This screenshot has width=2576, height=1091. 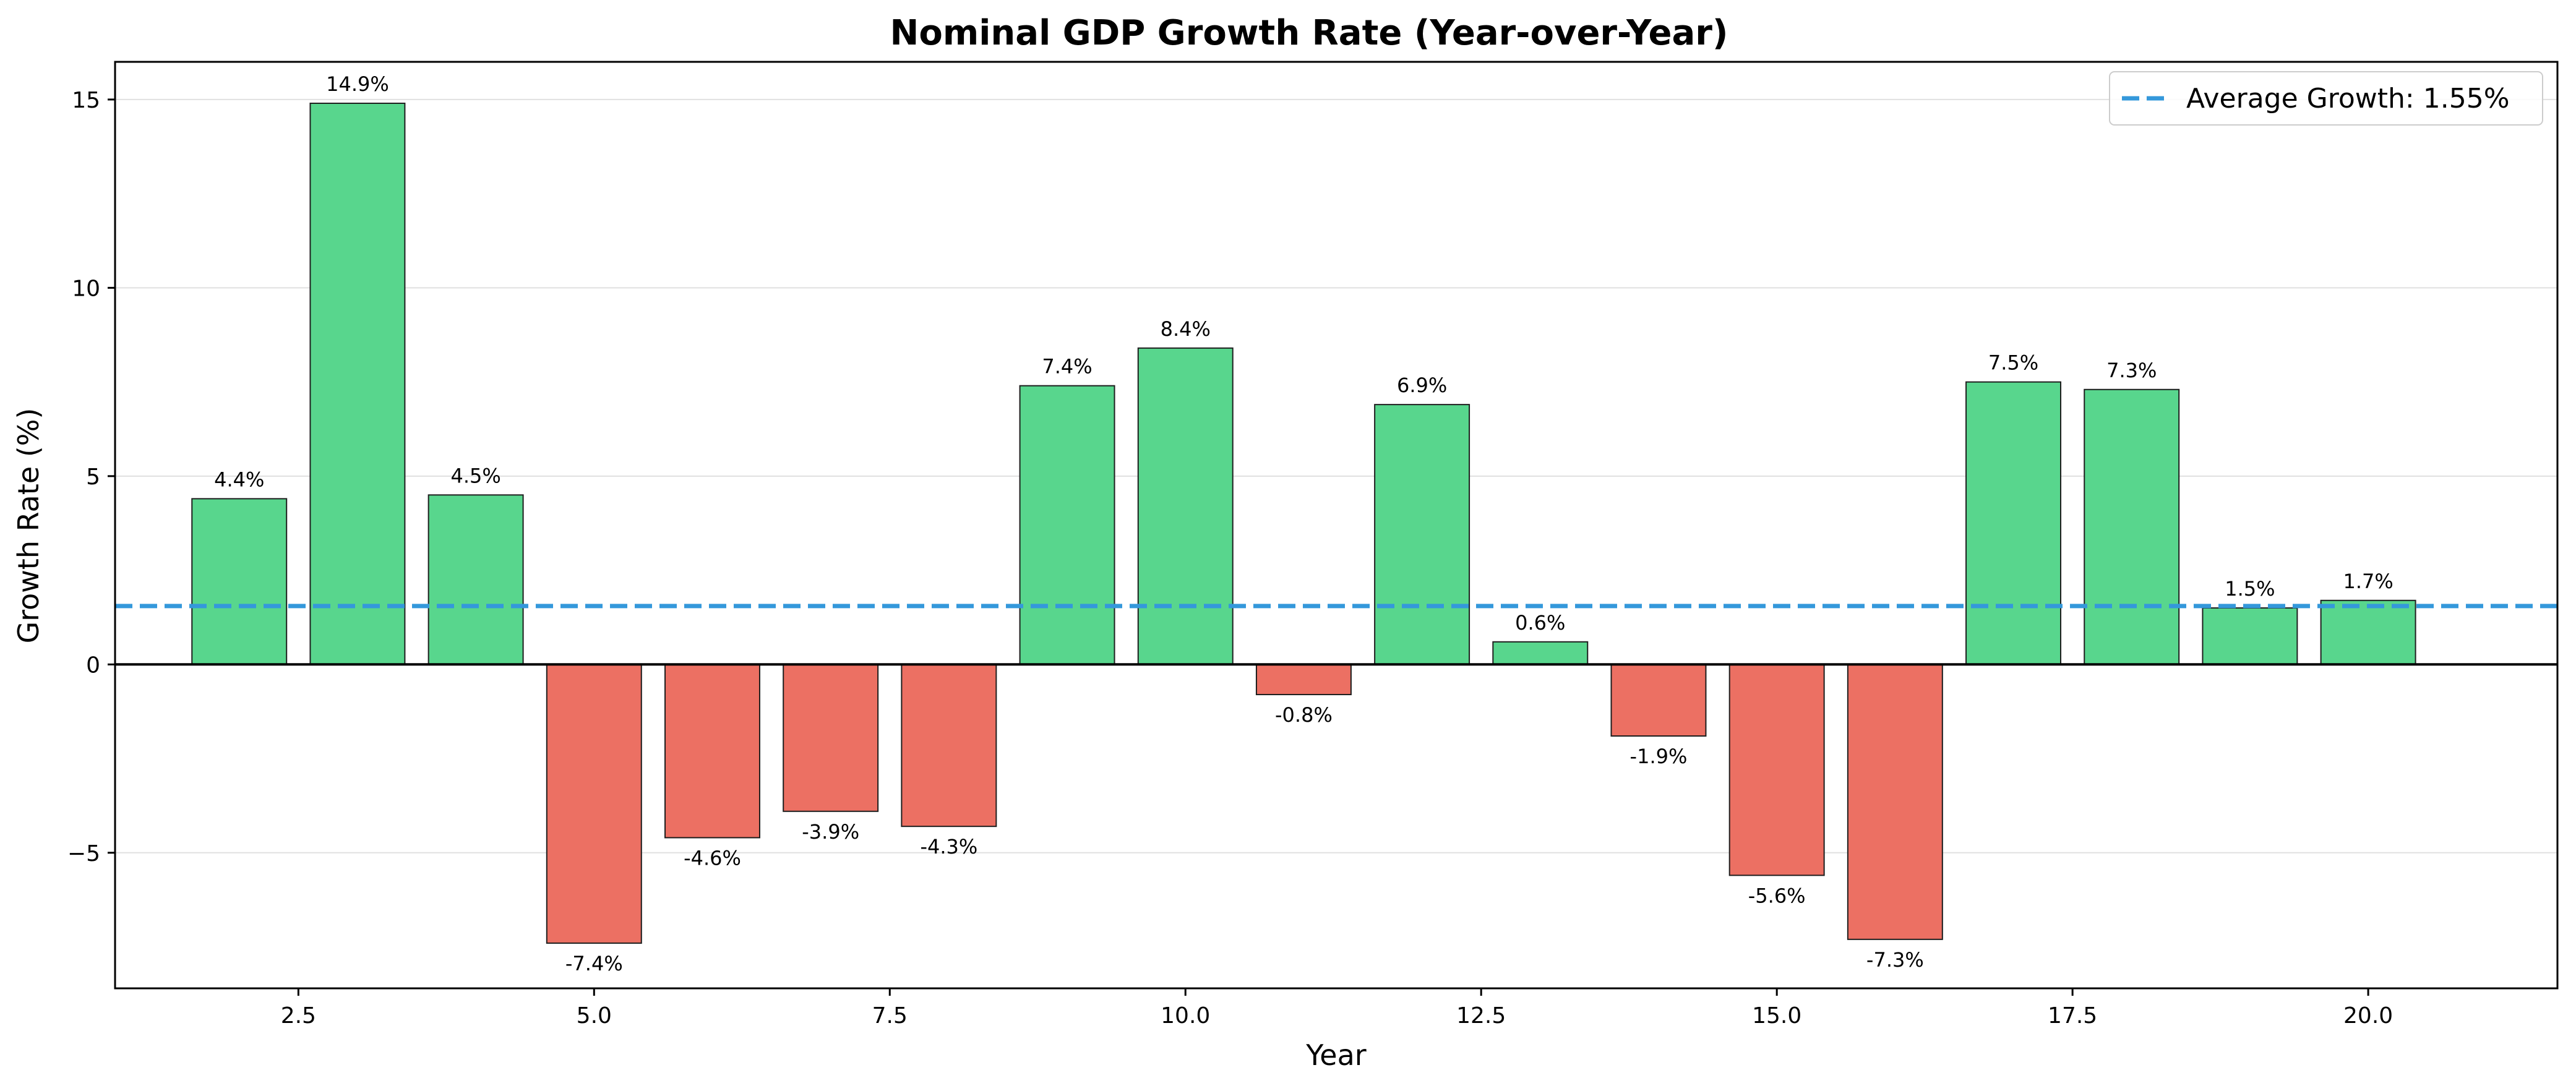 What do you see at coordinates (28, 526) in the screenshot?
I see `y-axis-title: Growth Rate (%)` at bounding box center [28, 526].